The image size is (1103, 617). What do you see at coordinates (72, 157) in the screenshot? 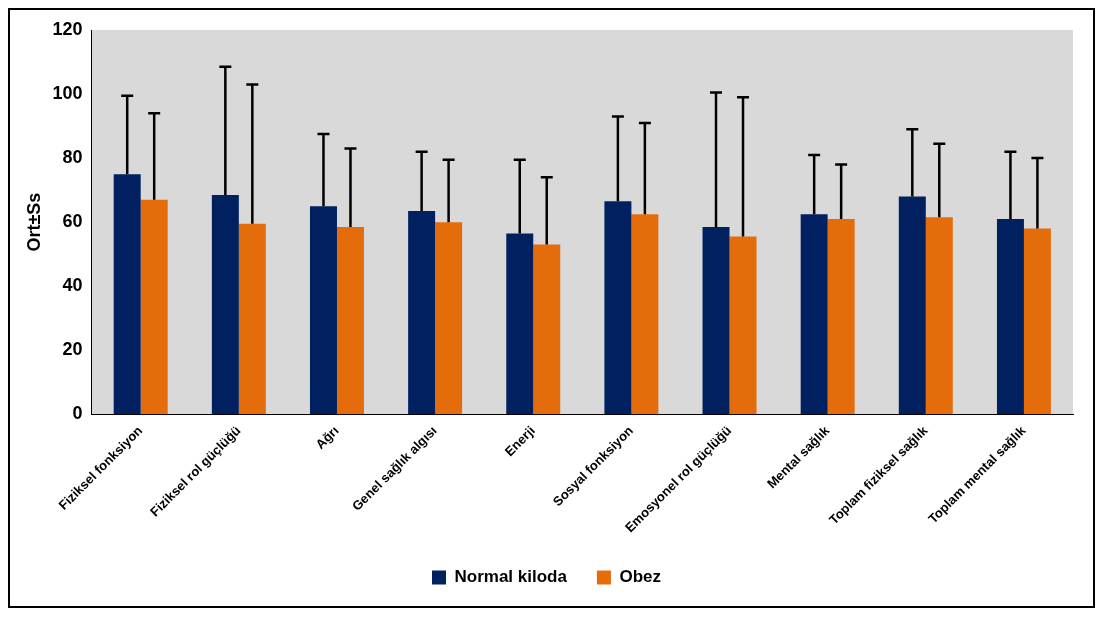
I see `y-tick-label: 80` at bounding box center [72, 157].